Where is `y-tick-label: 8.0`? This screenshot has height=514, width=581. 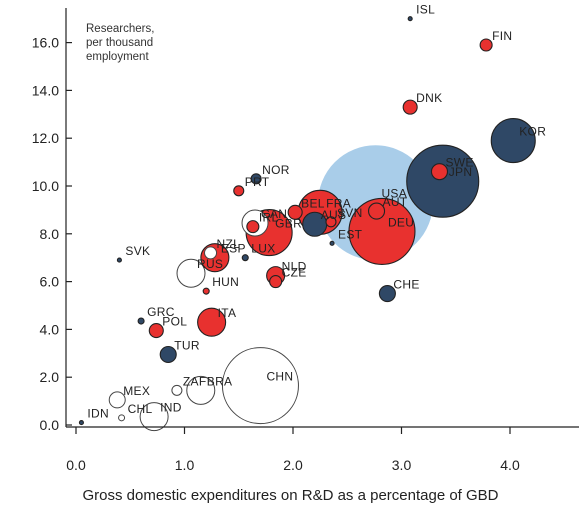 y-tick-label: 8.0 is located at coordinates (50, 234).